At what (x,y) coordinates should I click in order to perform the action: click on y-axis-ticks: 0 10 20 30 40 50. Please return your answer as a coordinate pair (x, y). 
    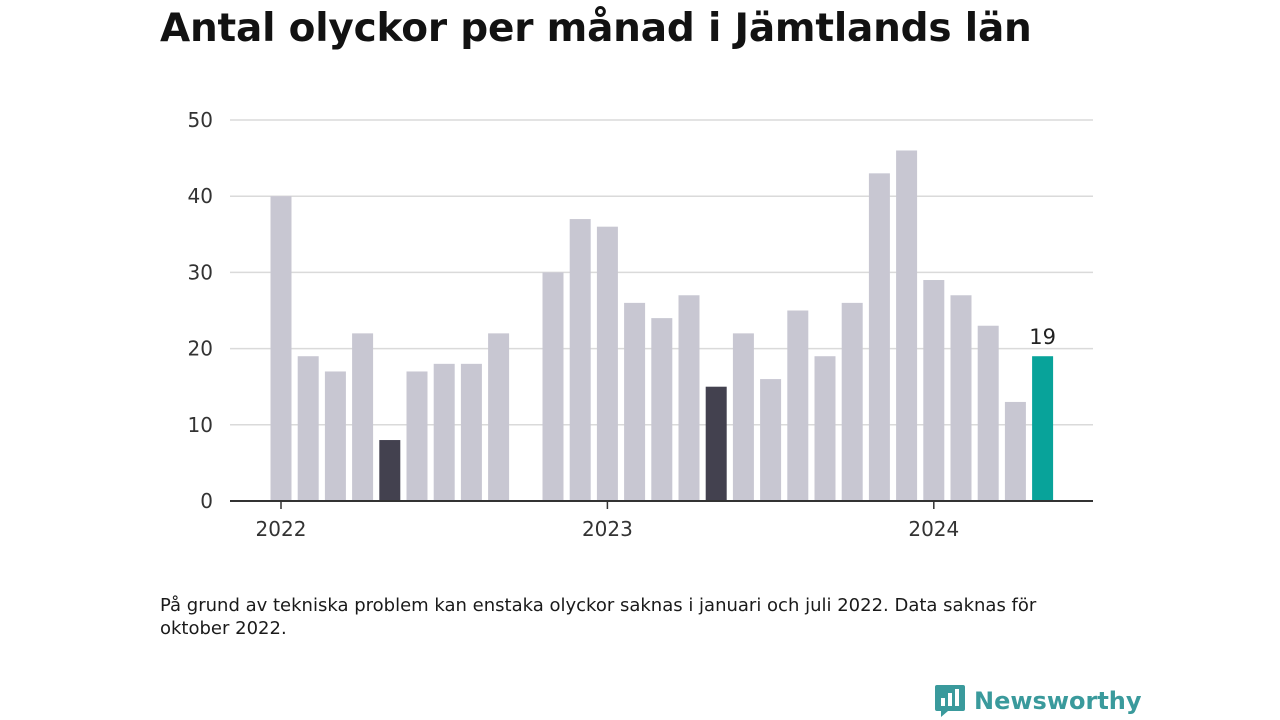
    Looking at the image, I should click on (200, 310).